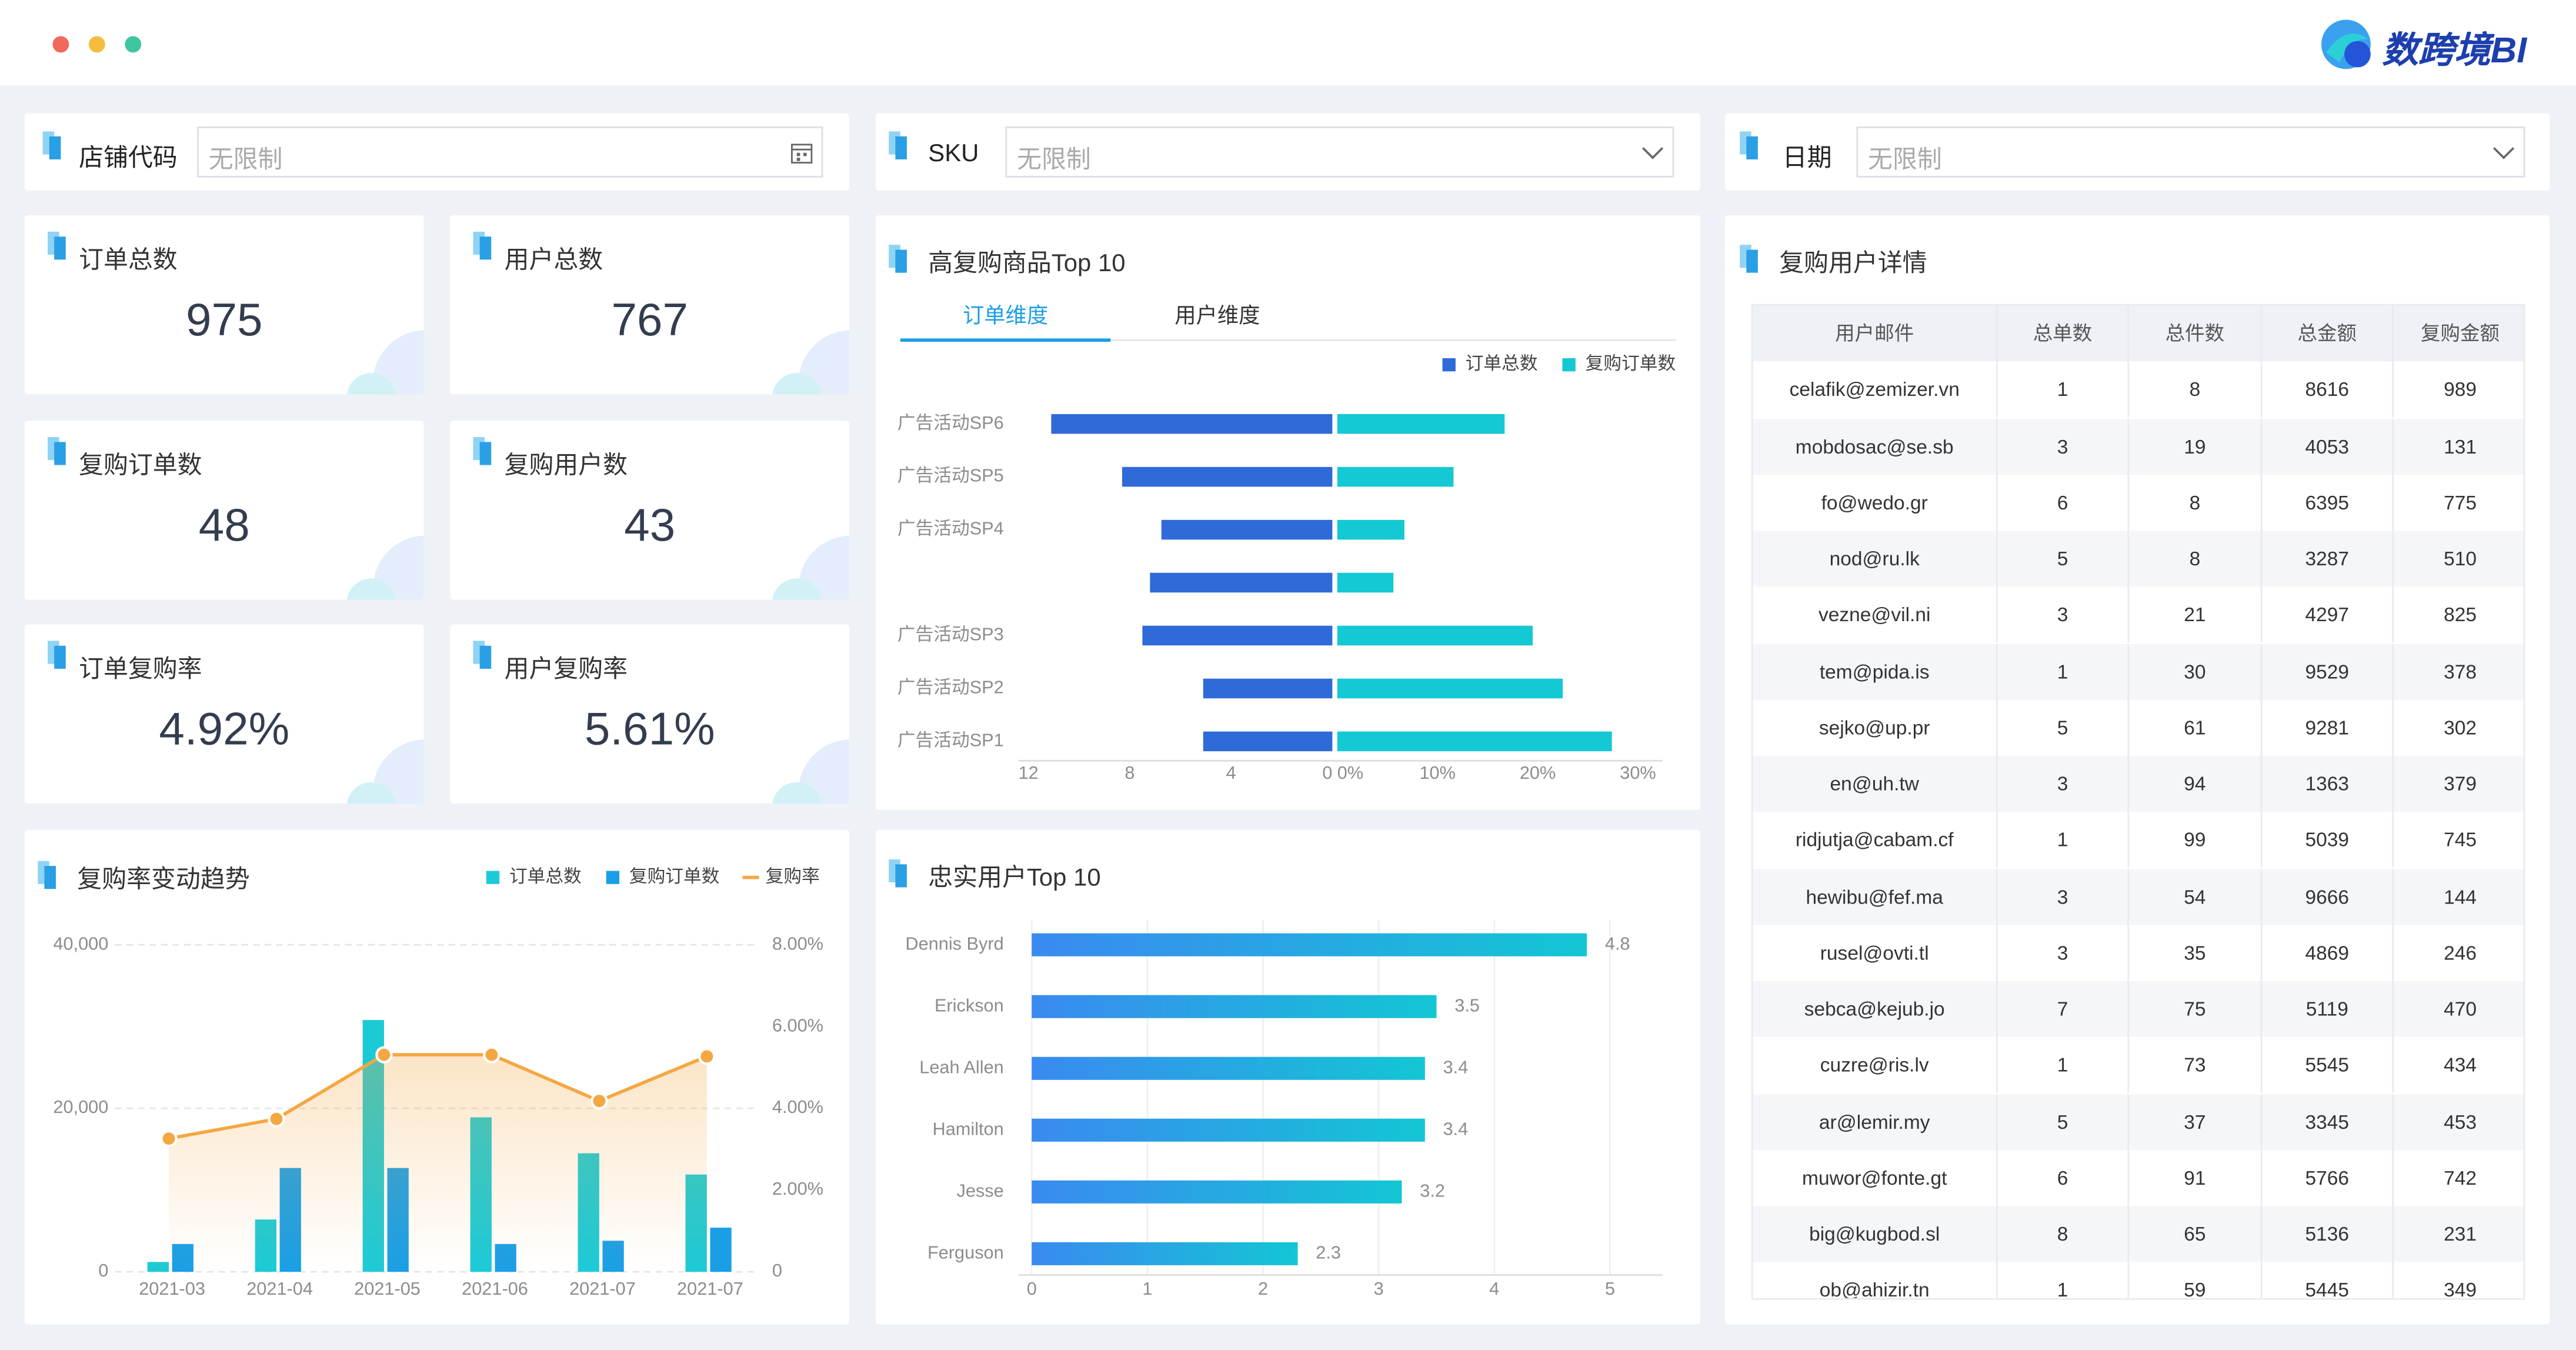 This screenshot has height=1350, width=2576. What do you see at coordinates (650, 319) in the screenshot?
I see `kpi-value: 767` at bounding box center [650, 319].